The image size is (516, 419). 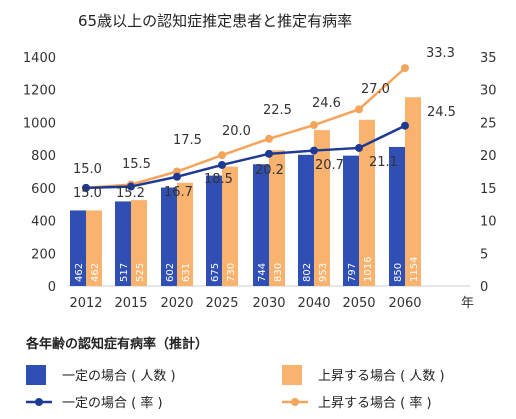 What do you see at coordinates (467, 303) in the screenshot?
I see `x-axis-unit: 年` at bounding box center [467, 303].